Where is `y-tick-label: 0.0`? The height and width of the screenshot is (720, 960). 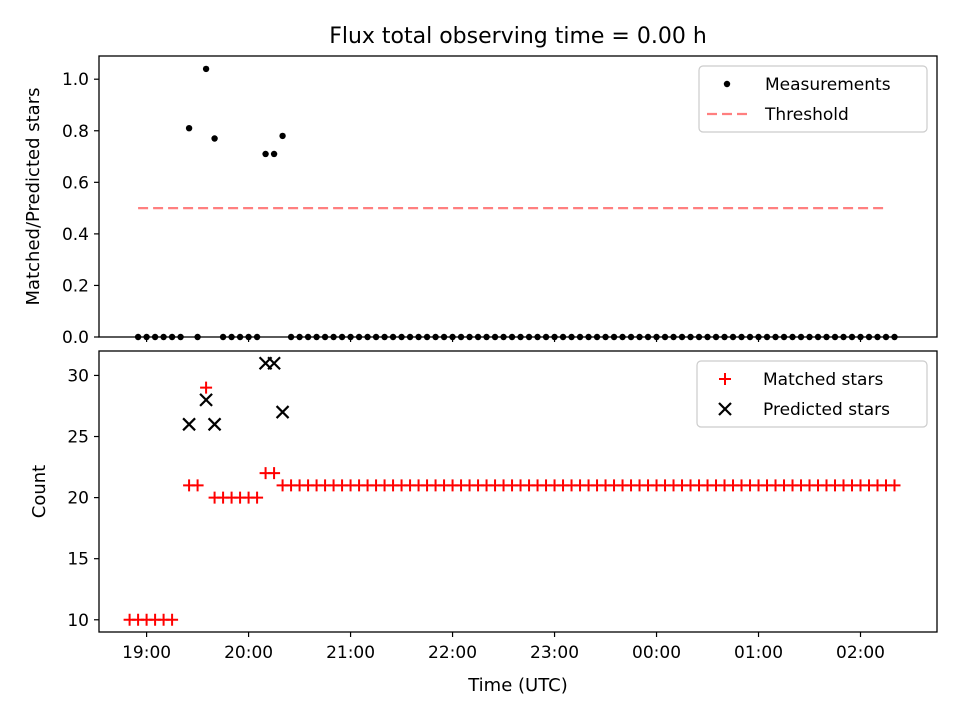 y-tick-label: 0.0 is located at coordinates (75, 338).